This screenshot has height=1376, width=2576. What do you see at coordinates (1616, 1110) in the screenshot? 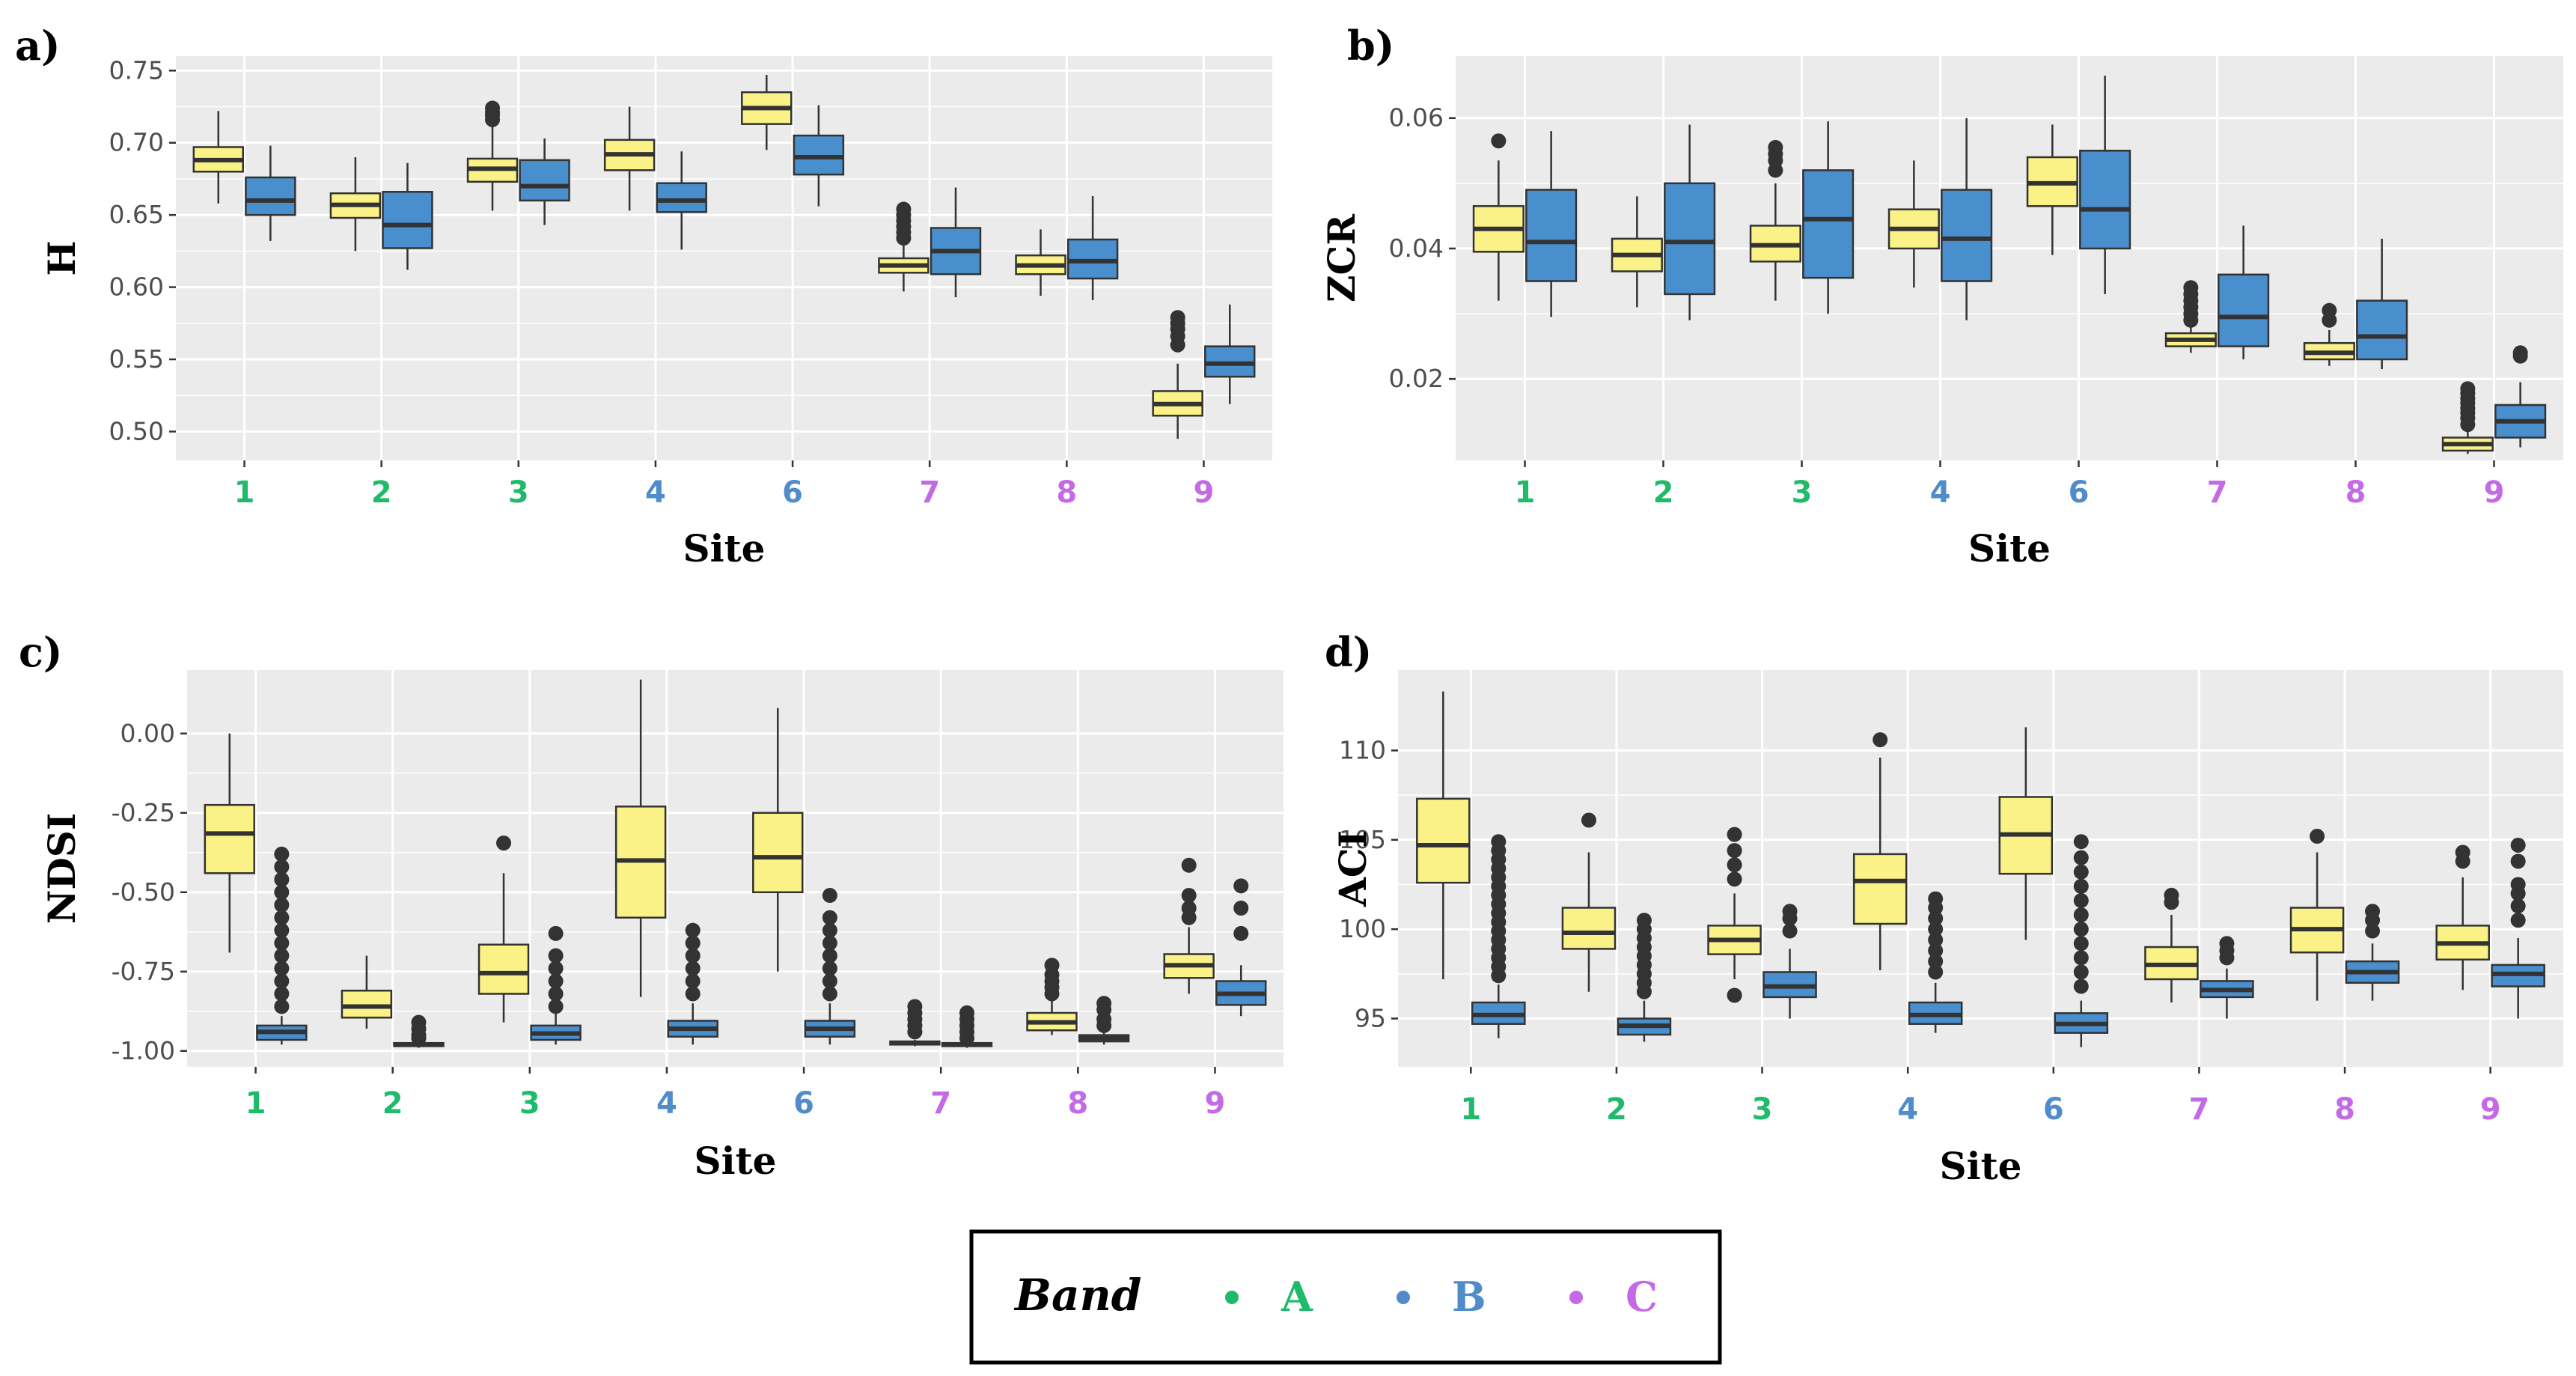
I see `x-tick-label-site-2: 2` at bounding box center [1616, 1110].